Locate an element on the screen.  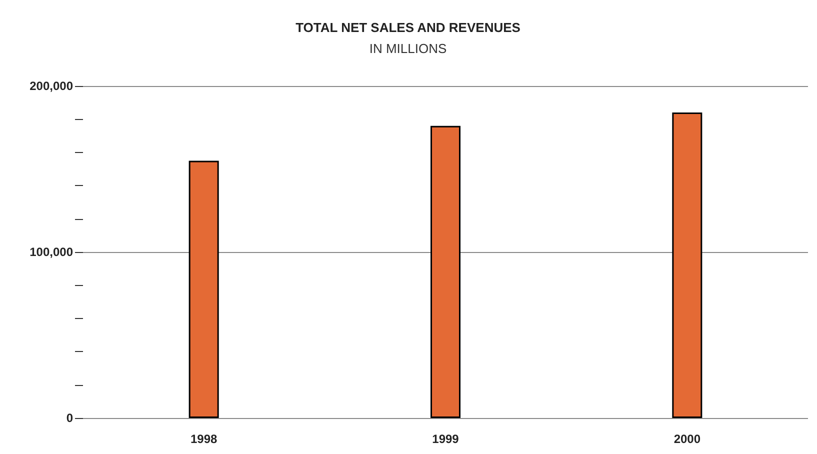
y-tick-label: 0 is located at coordinates (70, 418).